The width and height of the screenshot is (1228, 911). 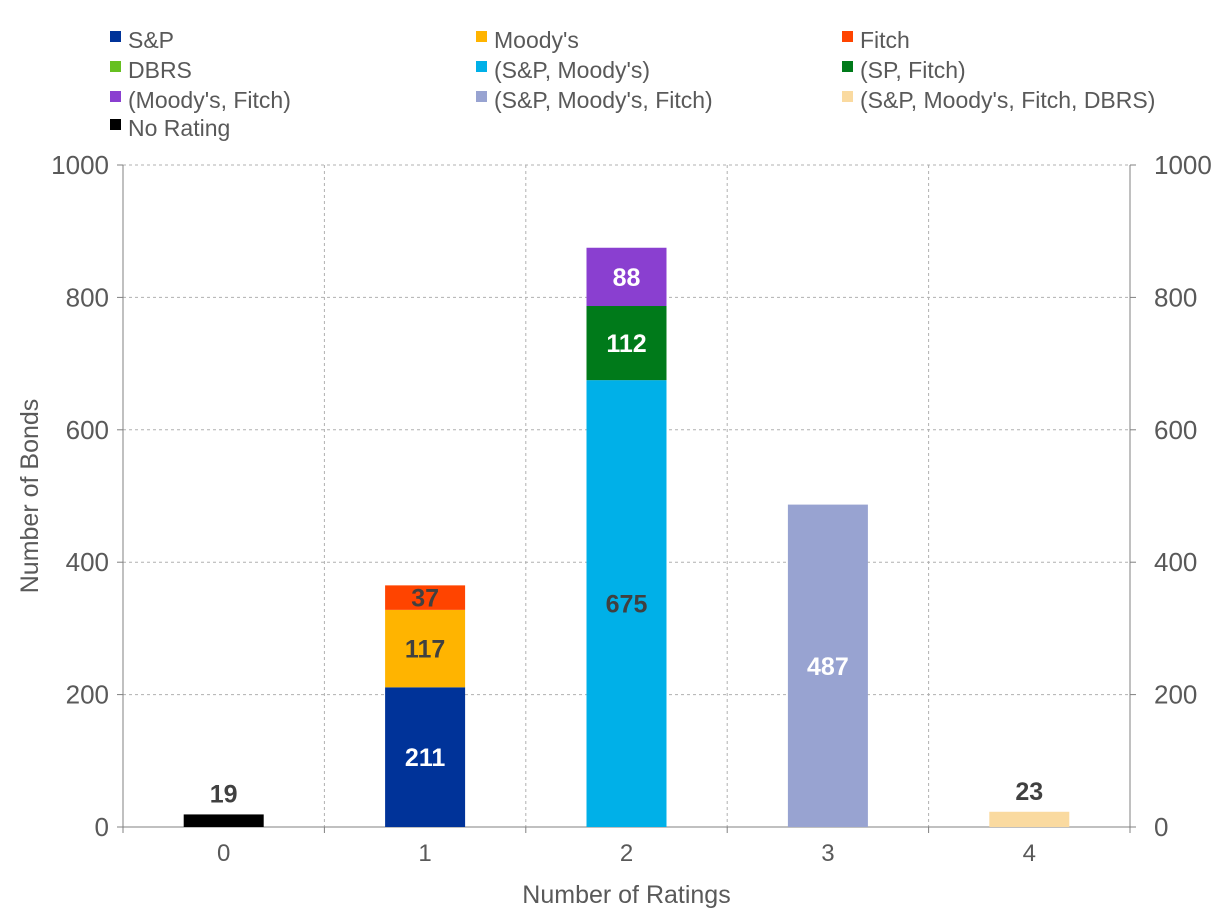 I want to click on legend-label: (S&P, Moody's, Fitch, DBRS), so click(x=1007, y=100).